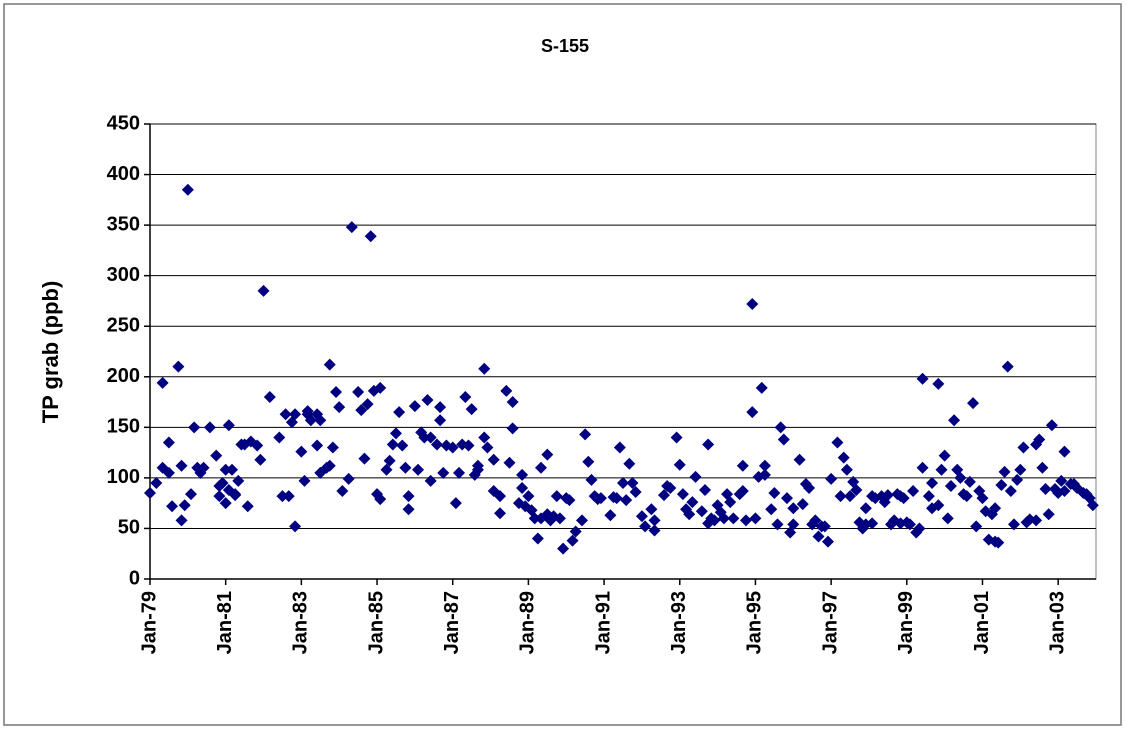 Image resolution: width=1126 pixels, height=735 pixels. I want to click on x-tick-label: Jan-01, so click(982, 622).